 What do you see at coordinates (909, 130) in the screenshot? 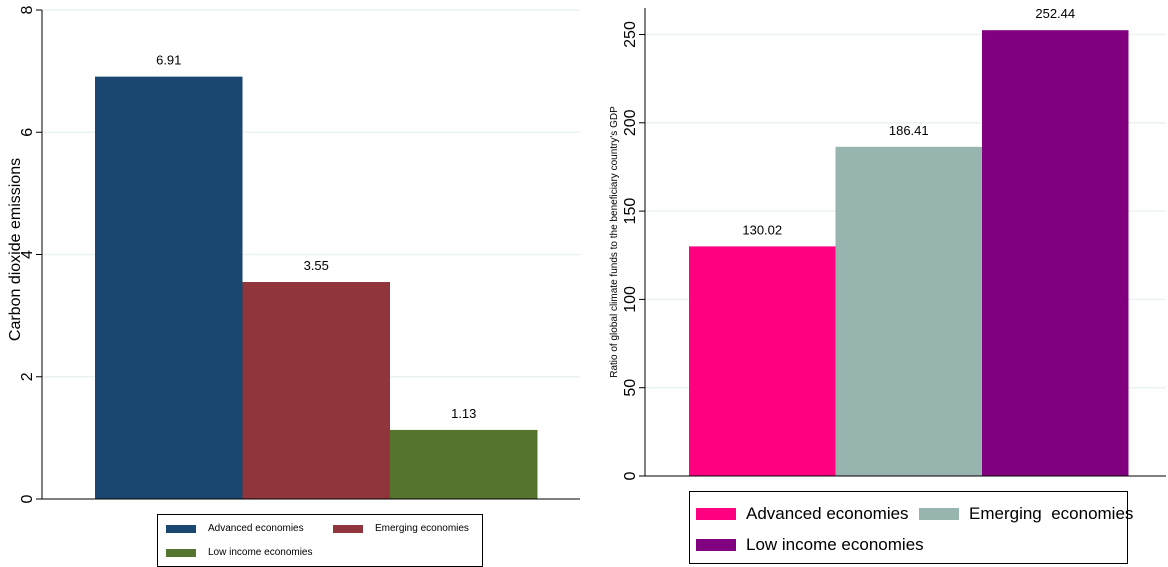
I see `data-label-2: 186.41` at bounding box center [909, 130].